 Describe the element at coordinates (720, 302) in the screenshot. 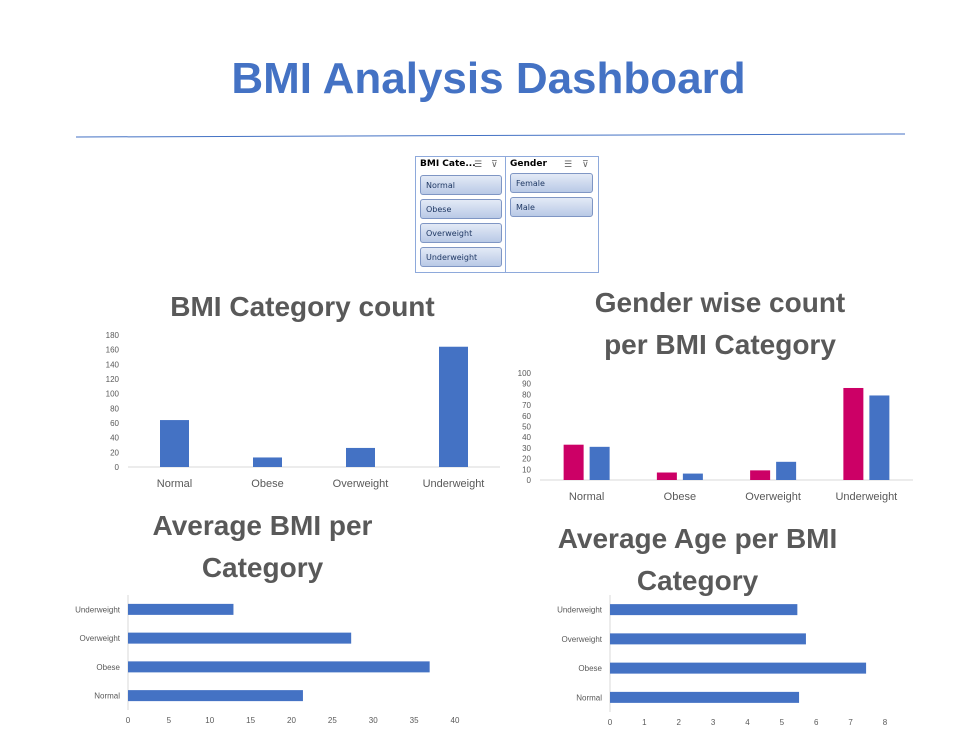

I see `heading-line: Gender wise count` at that location.